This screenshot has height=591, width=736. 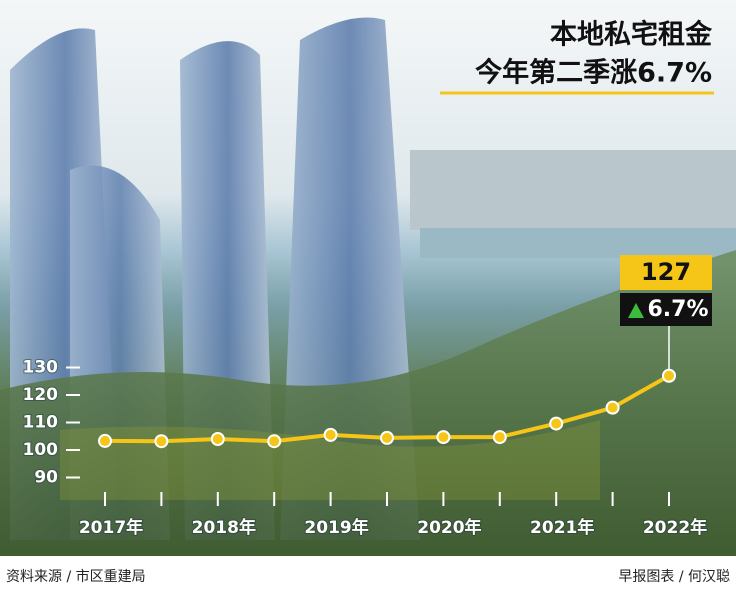 What do you see at coordinates (636, 310) in the screenshot?
I see `up-arrow` at bounding box center [636, 310].